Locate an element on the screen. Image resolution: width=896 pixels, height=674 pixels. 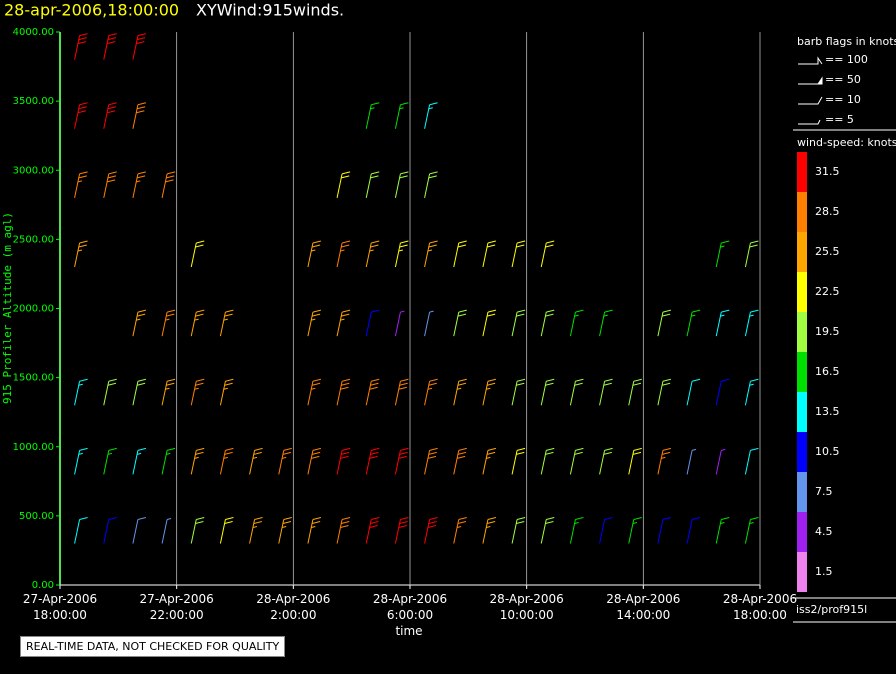
x-tick-label: 28-Apr-2006 10:00:00 is located at coordinates (526, 607).